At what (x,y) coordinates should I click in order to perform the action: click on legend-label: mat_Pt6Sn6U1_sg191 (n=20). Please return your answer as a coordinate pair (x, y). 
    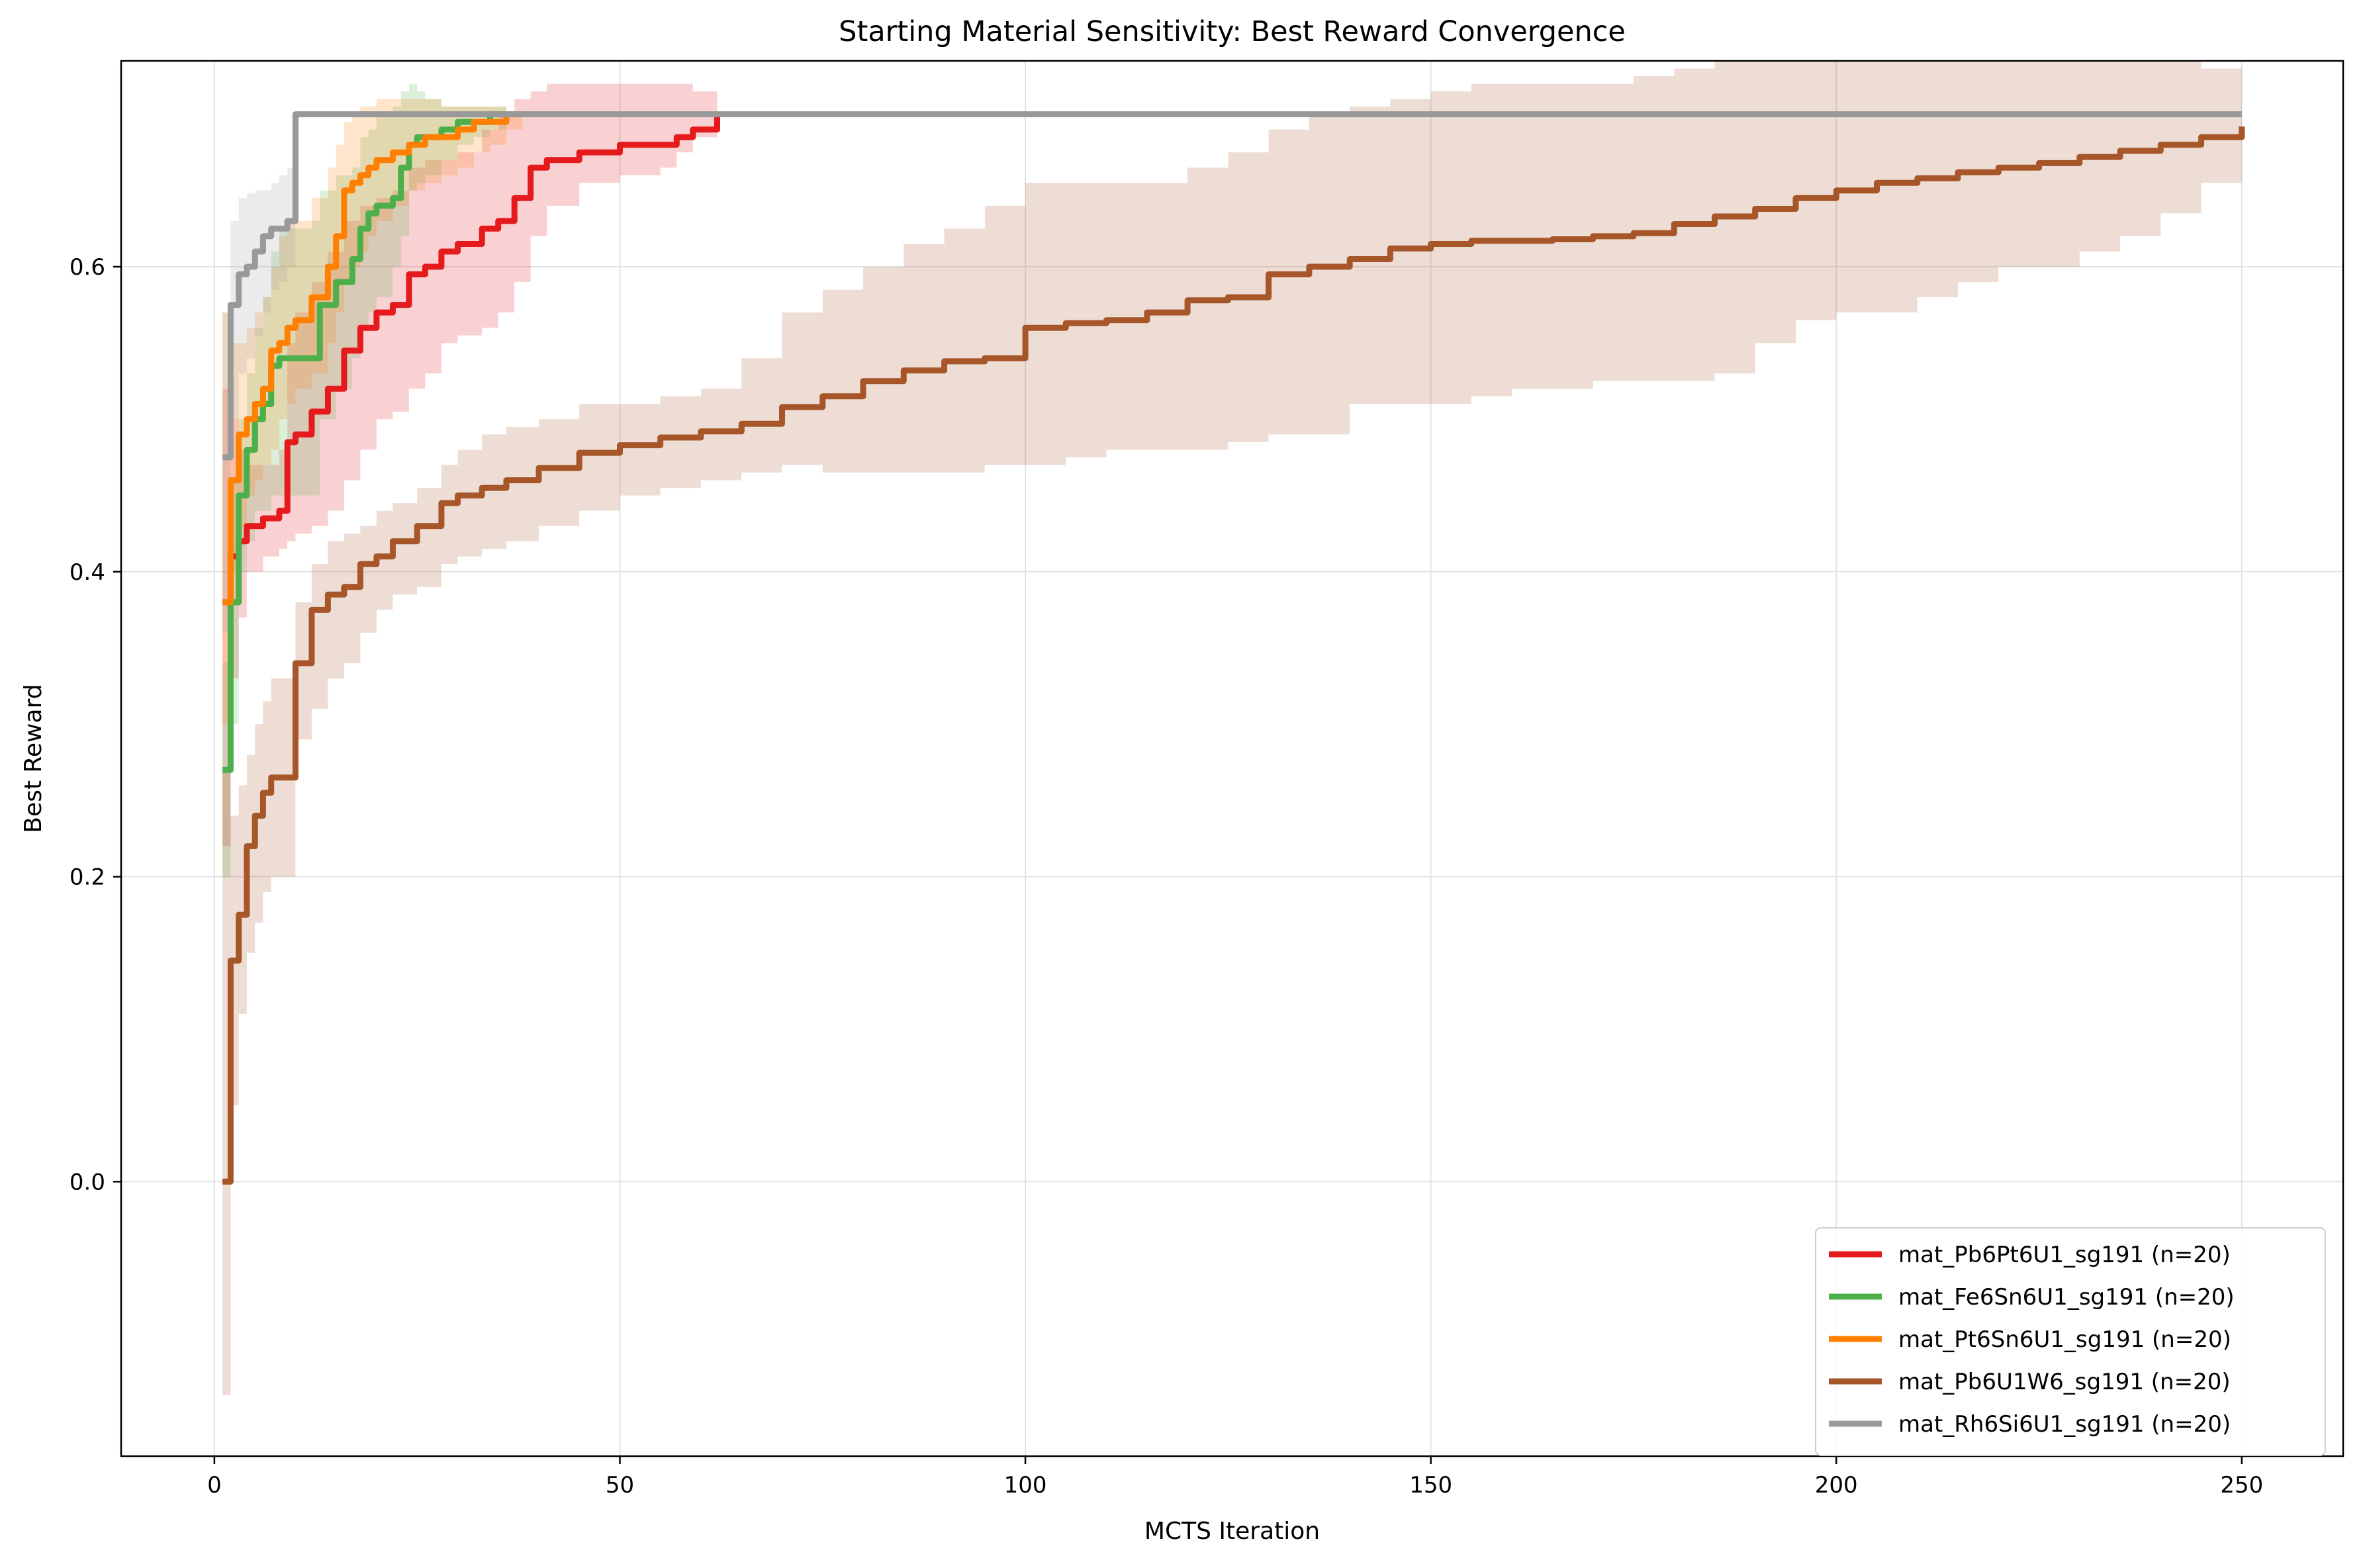
    Looking at the image, I should click on (2064, 1339).